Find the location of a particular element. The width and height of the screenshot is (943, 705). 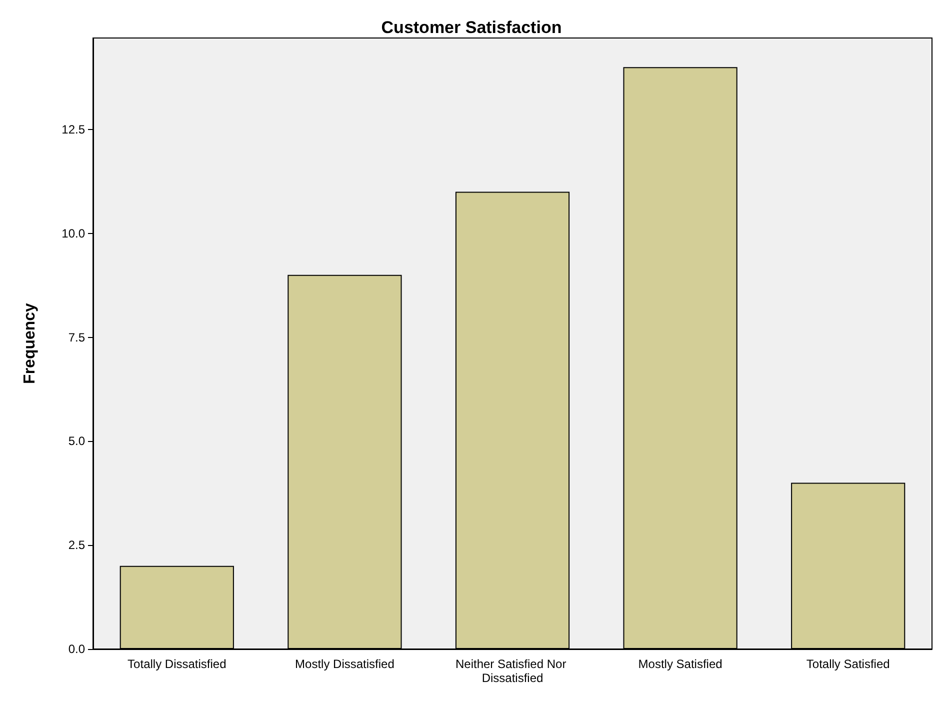

y-tick-label: 2.5 is located at coordinates (77, 545).